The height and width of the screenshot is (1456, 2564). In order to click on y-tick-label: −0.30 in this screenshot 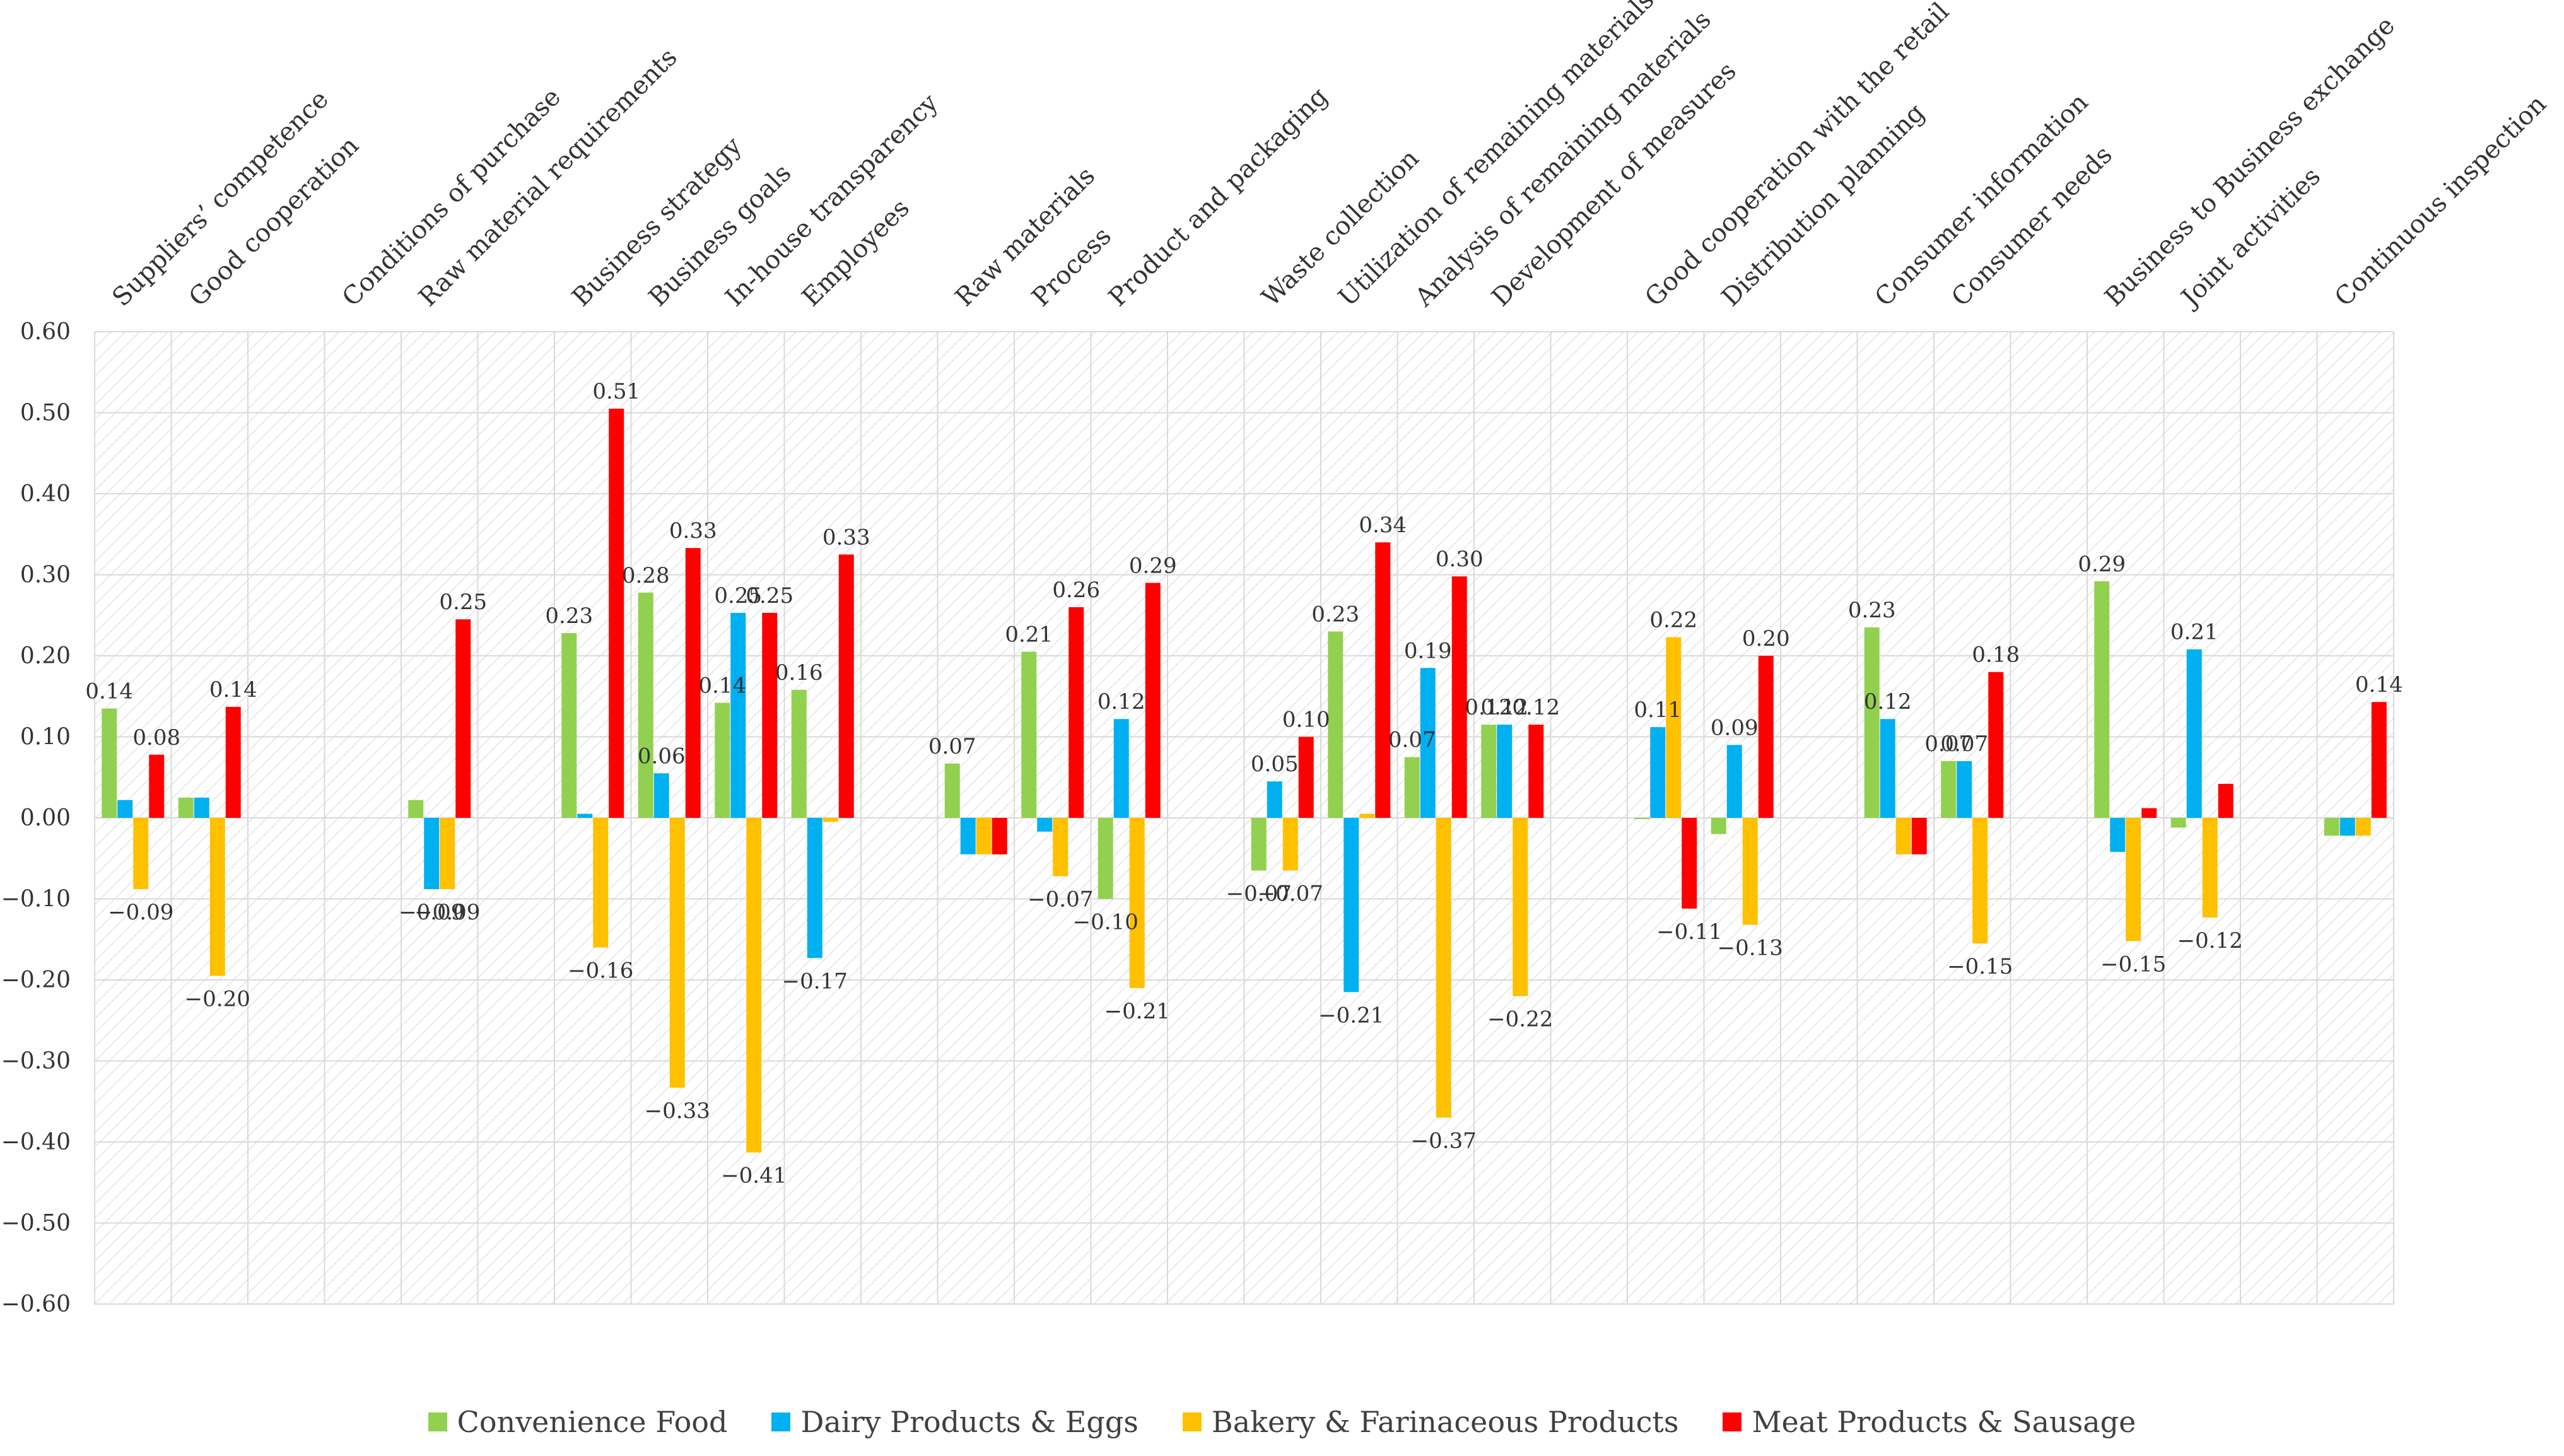, I will do `click(36, 1062)`.